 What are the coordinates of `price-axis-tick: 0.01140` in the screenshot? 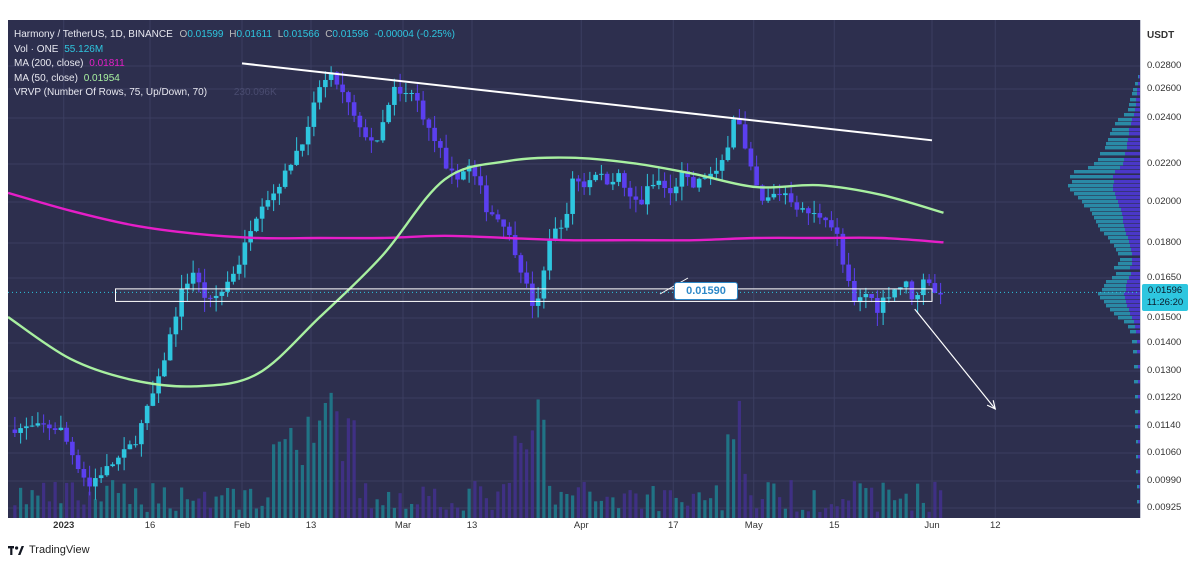 It's located at (1164, 425).